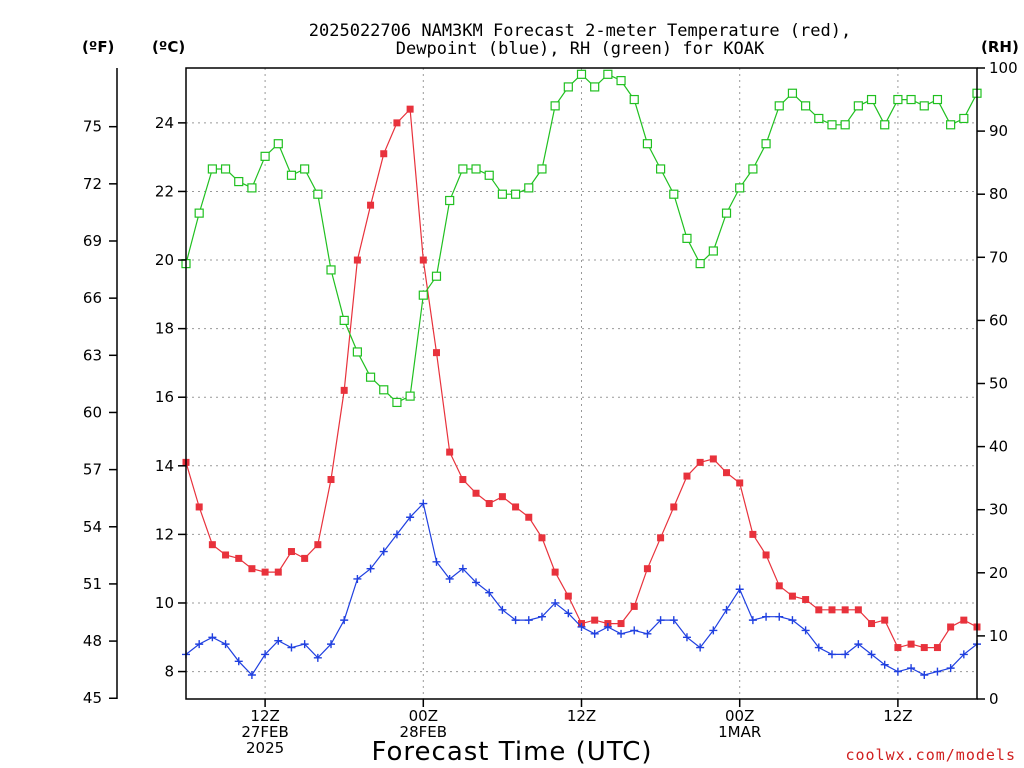 This screenshot has height=768, width=1024. What do you see at coordinates (998, 447) in the screenshot?
I see `rh-tick-label: 40` at bounding box center [998, 447].